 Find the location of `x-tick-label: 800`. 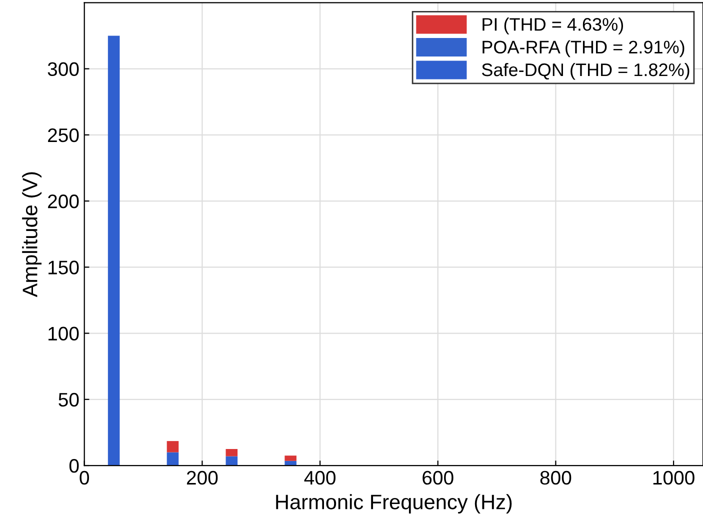

x-tick-label: 800 is located at coordinates (556, 477).